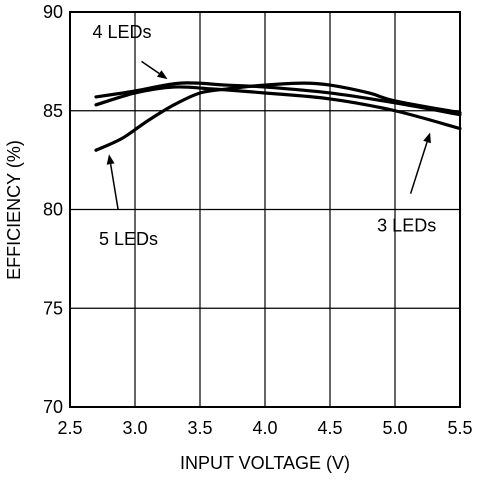 Image resolution: width=480 pixels, height=480 pixels. Describe the element at coordinates (114, 186) in the screenshot. I see `annotation-arrow-5-leds` at that location.